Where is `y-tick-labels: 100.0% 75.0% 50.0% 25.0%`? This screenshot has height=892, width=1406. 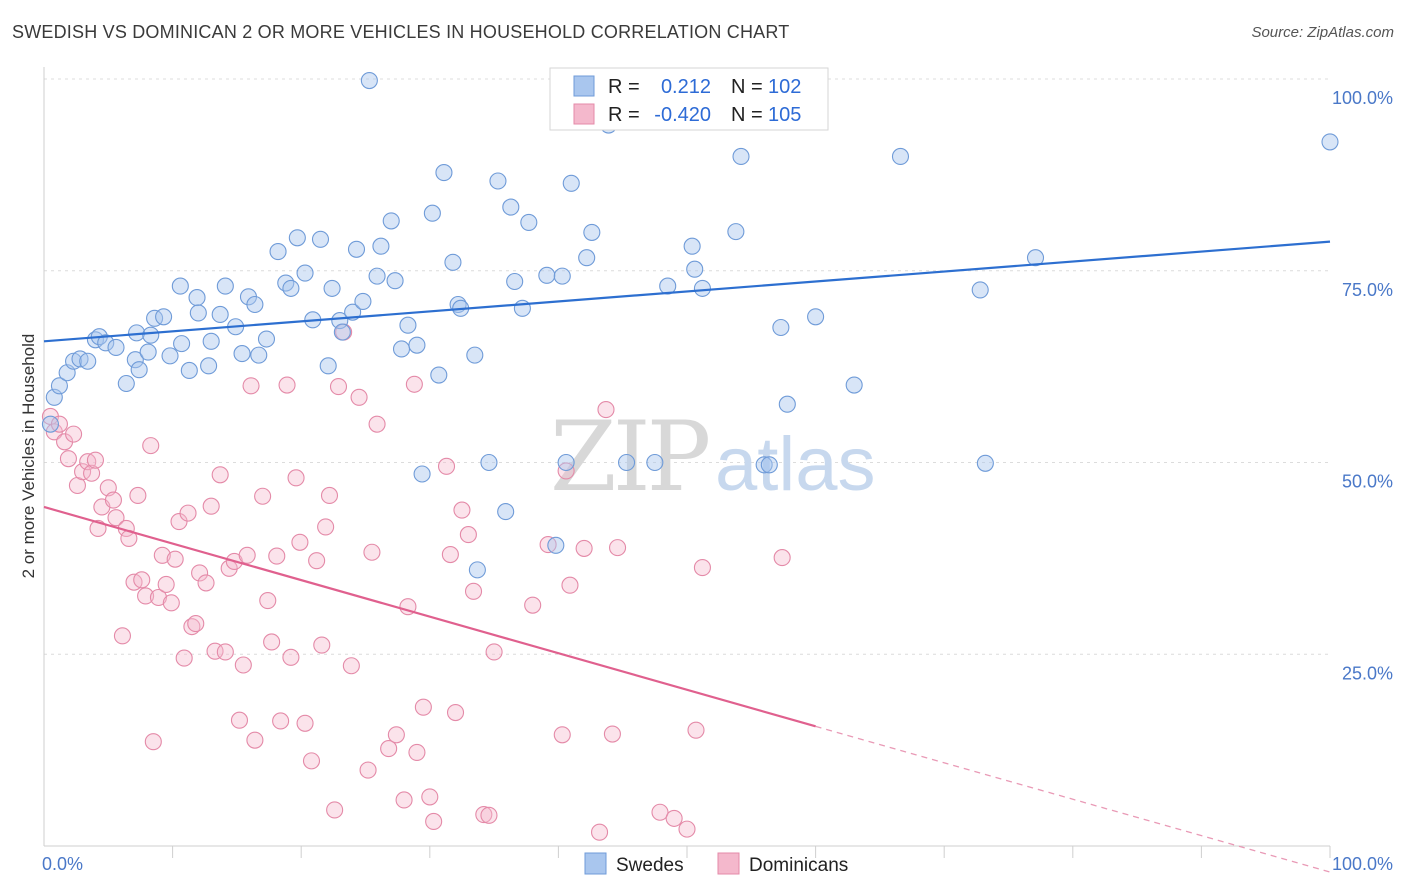 y-tick-labels: 100.0% 75.0% 50.0% 25.0% is located at coordinates (1362, 385).